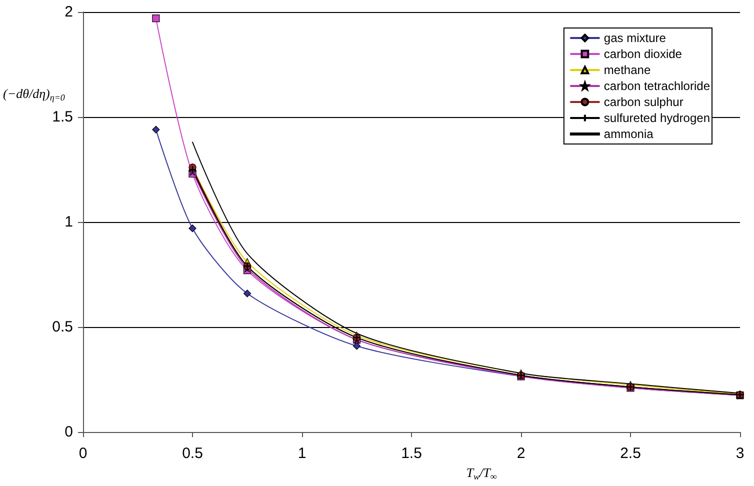 This screenshot has width=754, height=486. What do you see at coordinates (521, 453) in the screenshot?
I see `x-tick-label: 2` at bounding box center [521, 453].